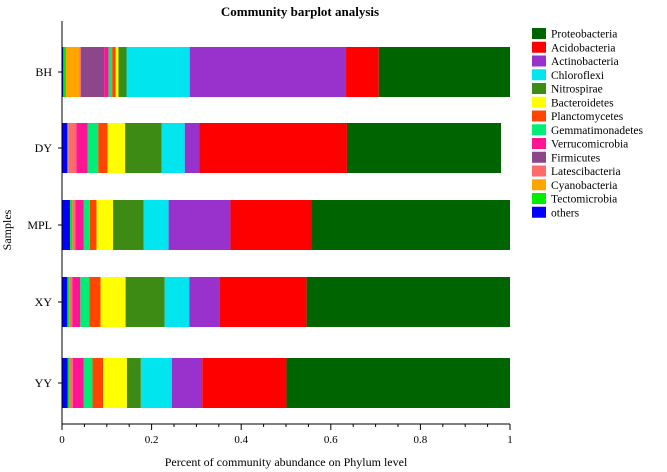 Image resolution: width=667 pixels, height=472 pixels. I want to click on bar-bh-actinobacteria, so click(268, 72).